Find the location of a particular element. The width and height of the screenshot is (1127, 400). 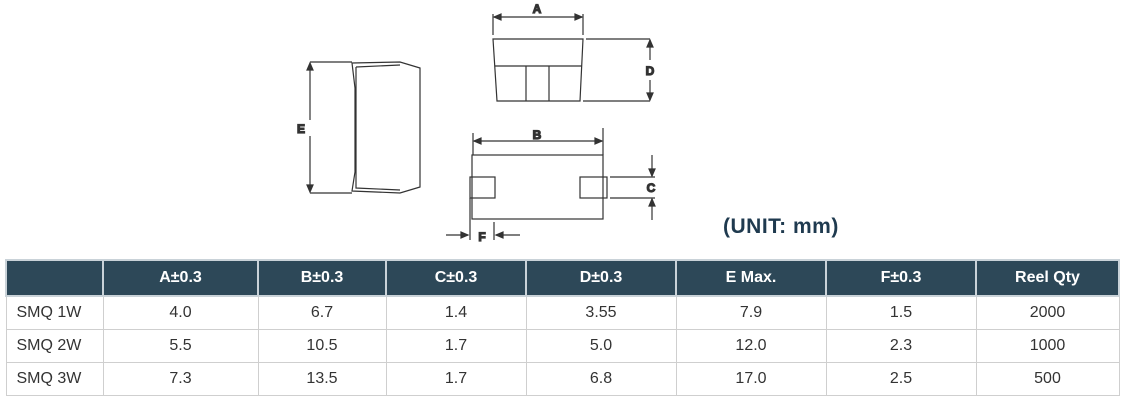

cell: 1.4 is located at coordinates (456, 312).